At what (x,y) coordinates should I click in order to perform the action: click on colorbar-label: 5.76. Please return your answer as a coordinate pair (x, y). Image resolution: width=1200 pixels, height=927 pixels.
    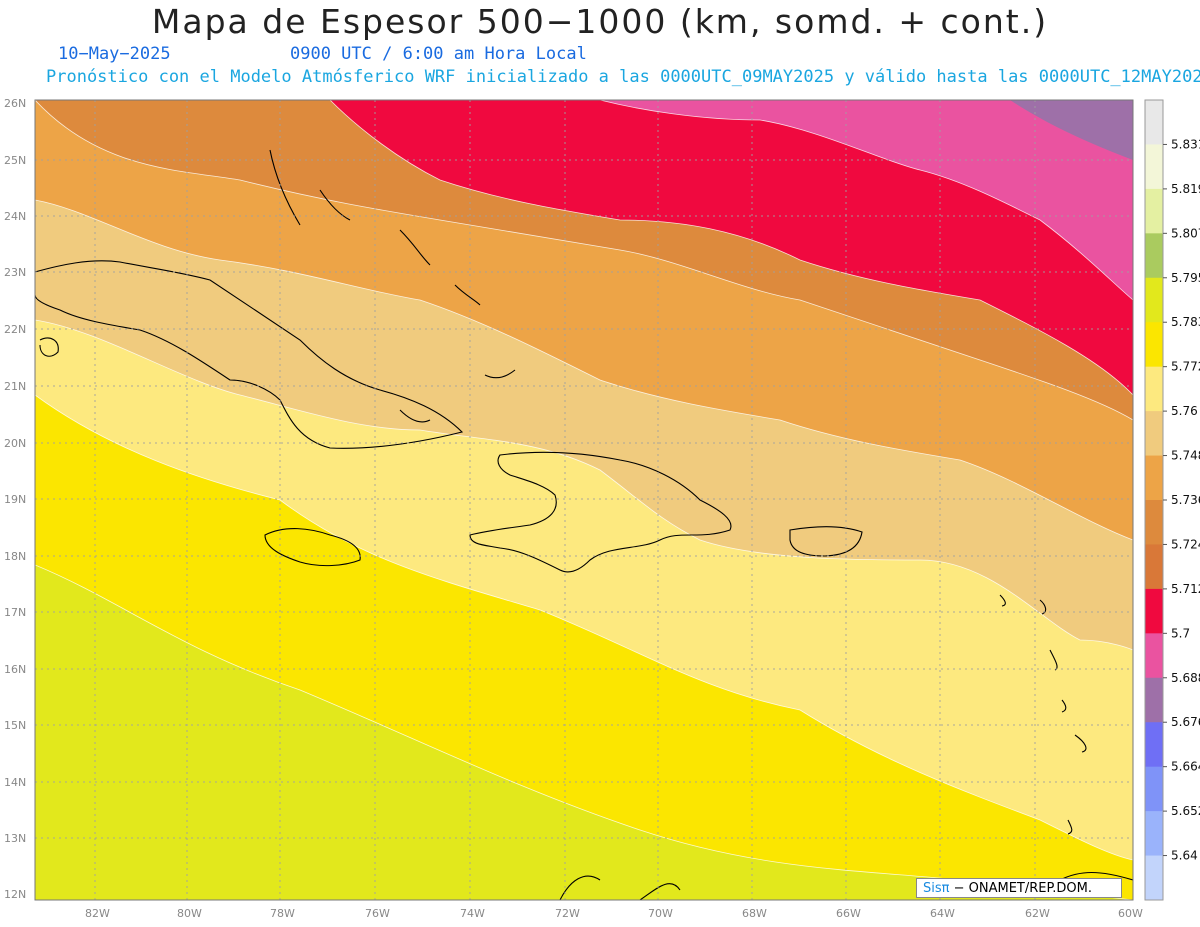
    Looking at the image, I should click on (1184, 411).